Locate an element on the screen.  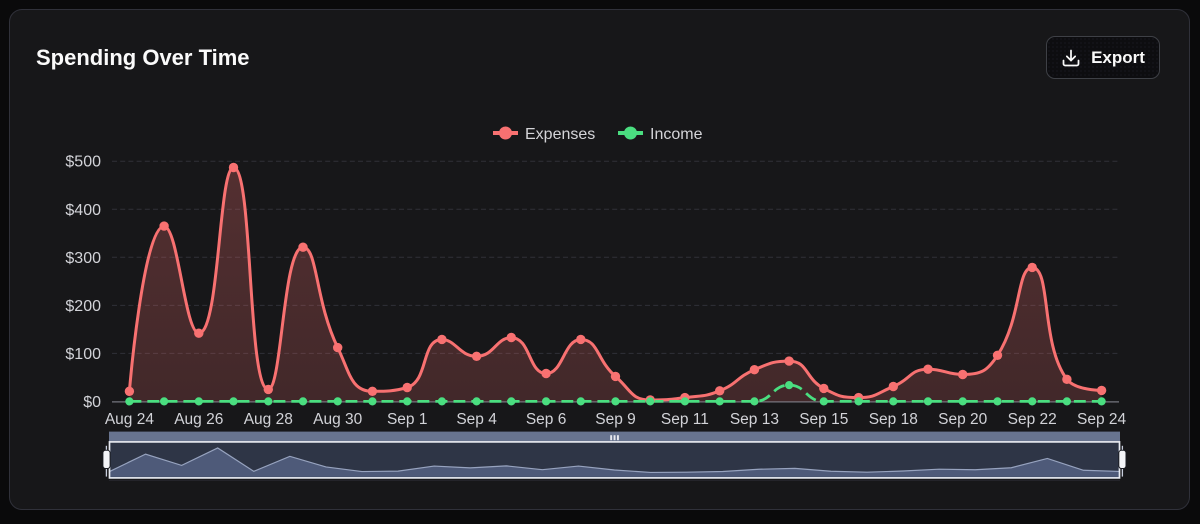
svg-text: $300 is located at coordinates (83, 258).